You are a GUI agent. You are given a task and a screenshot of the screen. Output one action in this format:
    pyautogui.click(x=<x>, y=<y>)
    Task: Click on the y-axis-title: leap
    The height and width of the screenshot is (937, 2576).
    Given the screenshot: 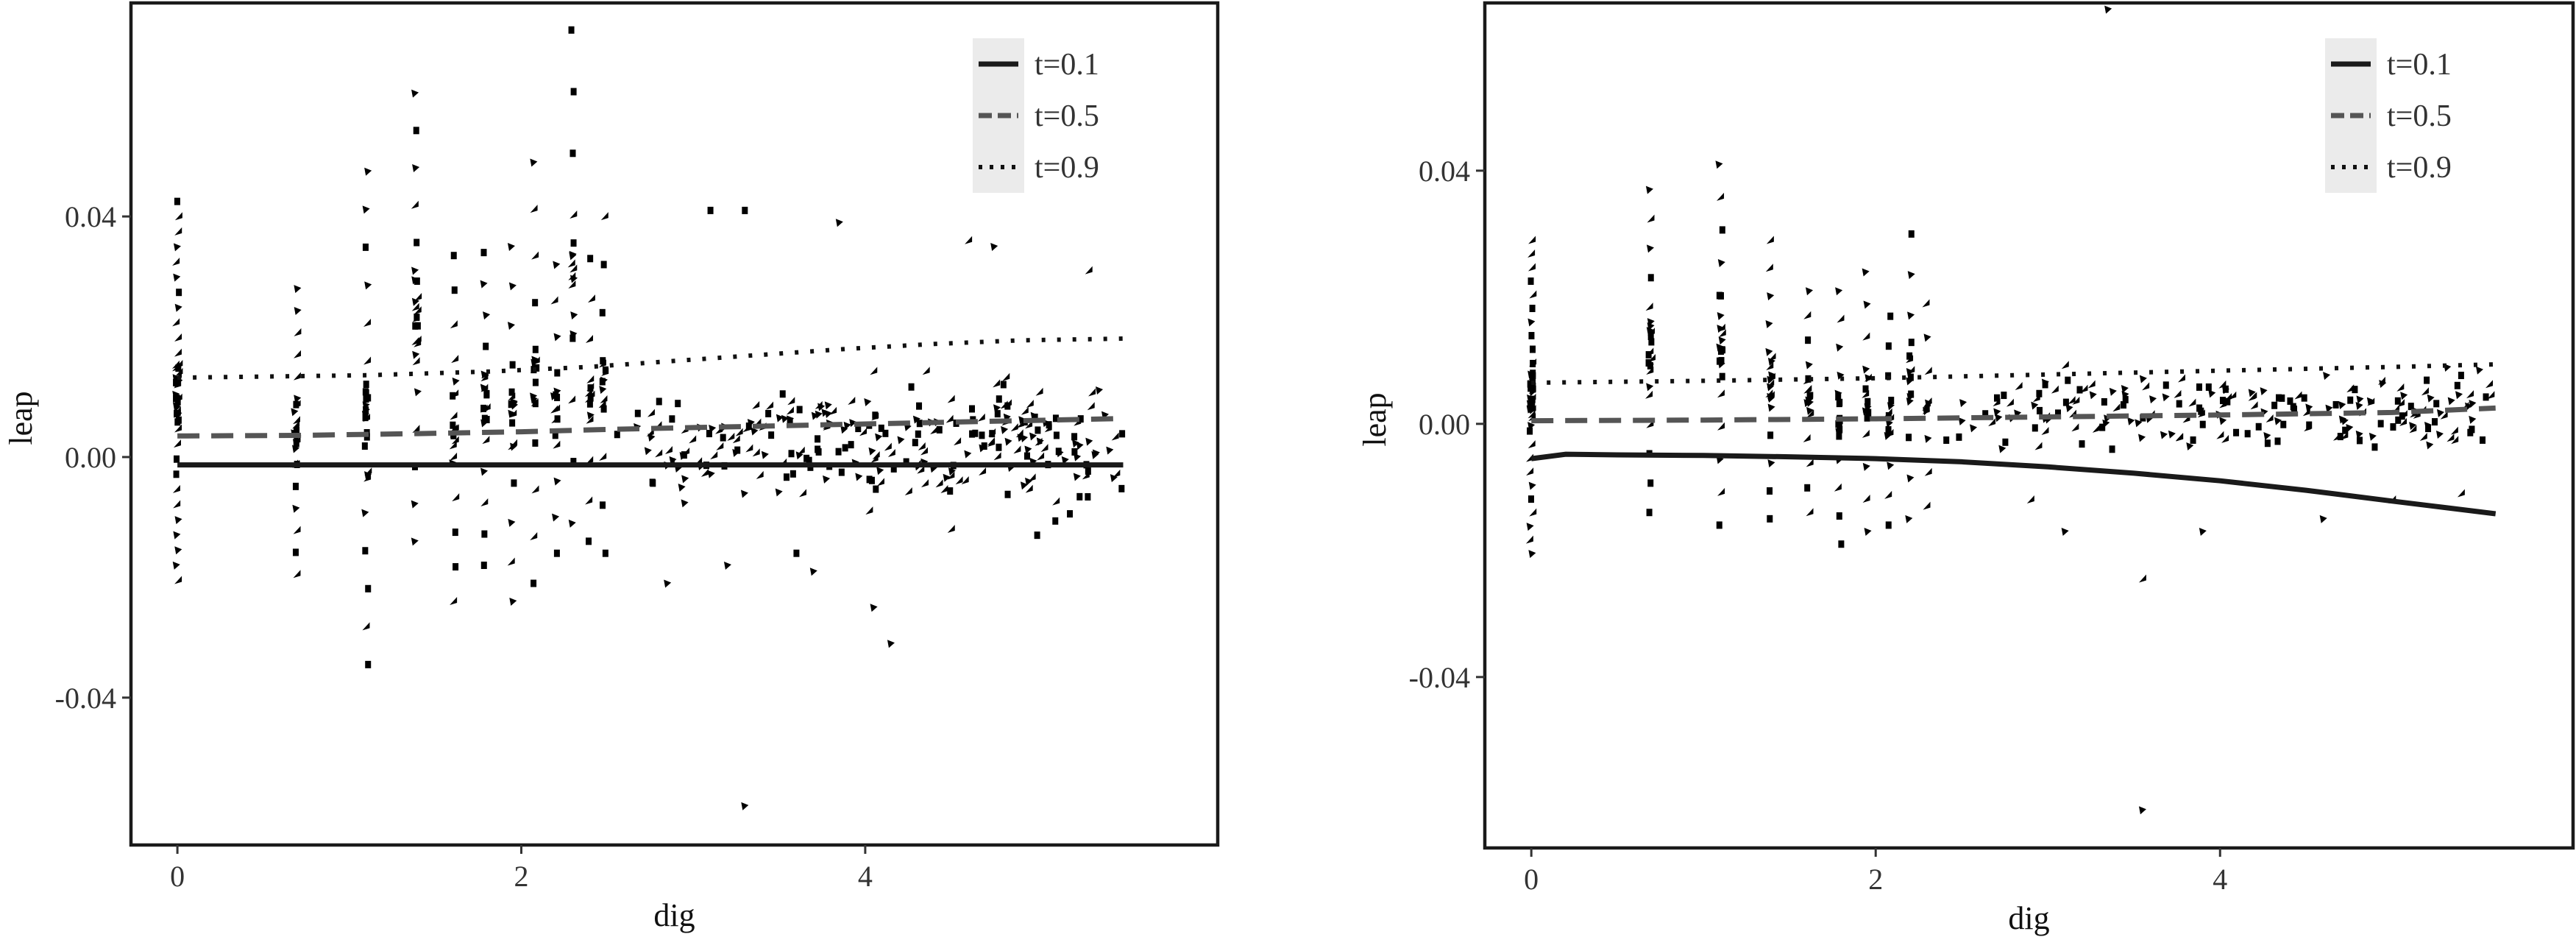 What is the action you would take?
    pyautogui.click(x=1375, y=419)
    